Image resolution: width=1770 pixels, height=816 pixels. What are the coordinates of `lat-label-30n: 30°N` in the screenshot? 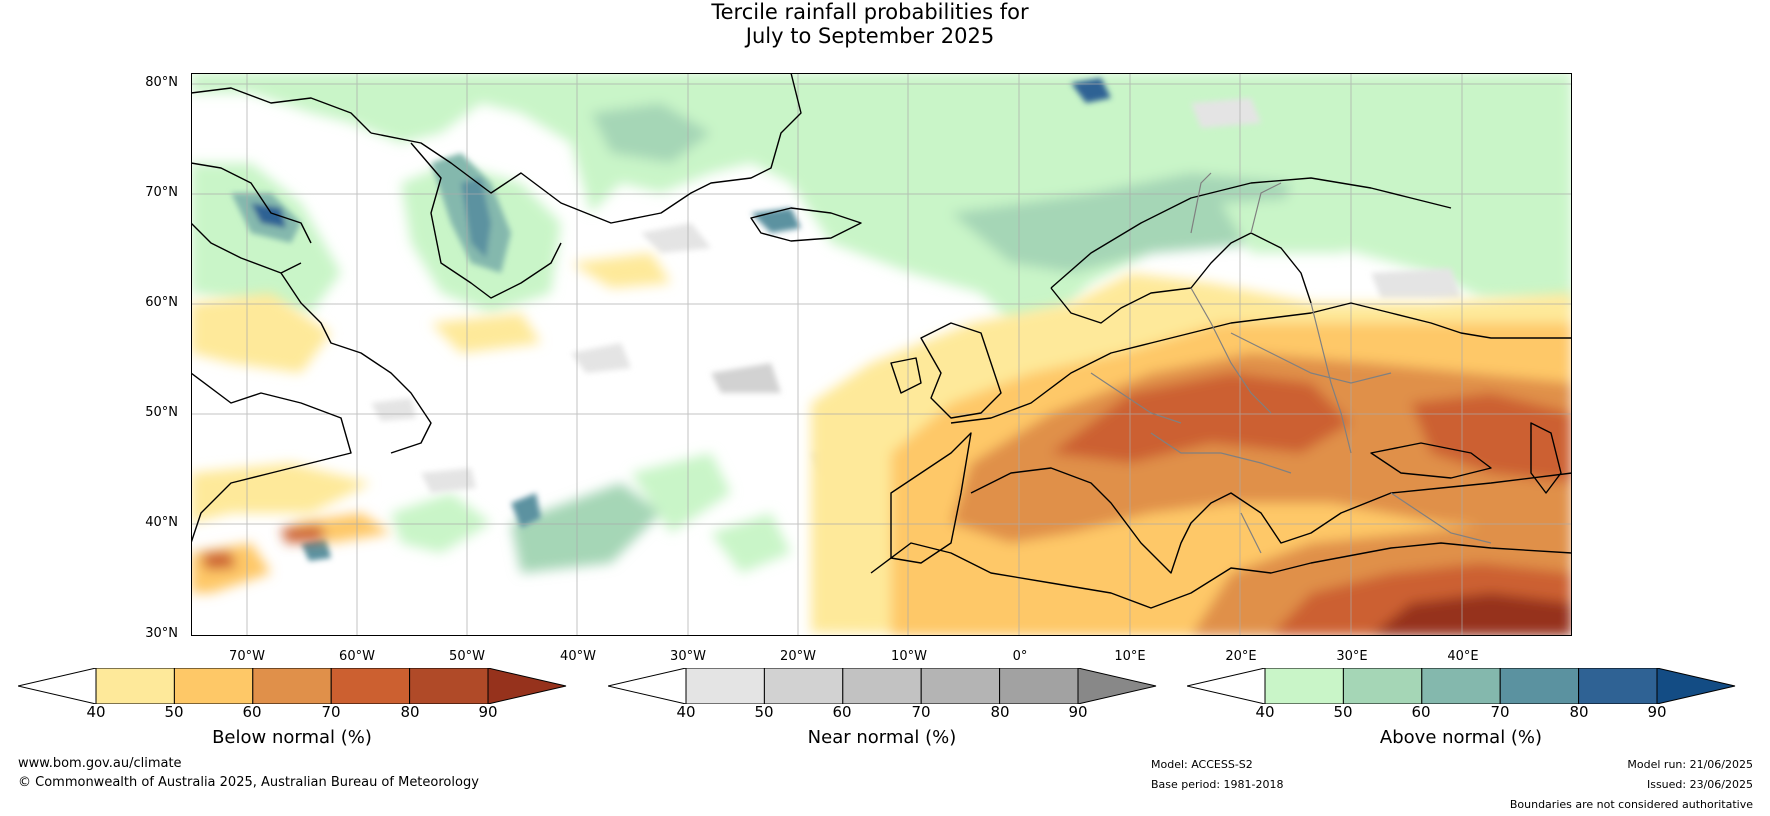 It's located at (161, 633).